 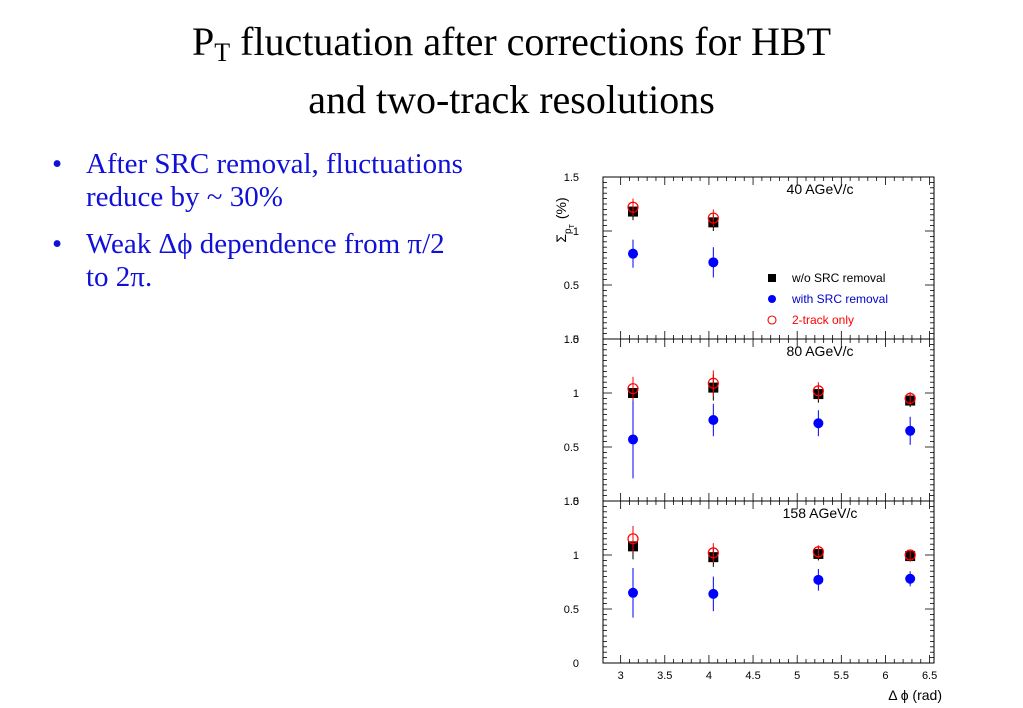 What do you see at coordinates (511, 99) in the screenshot?
I see `title-line-2: and two-track resolutions` at bounding box center [511, 99].